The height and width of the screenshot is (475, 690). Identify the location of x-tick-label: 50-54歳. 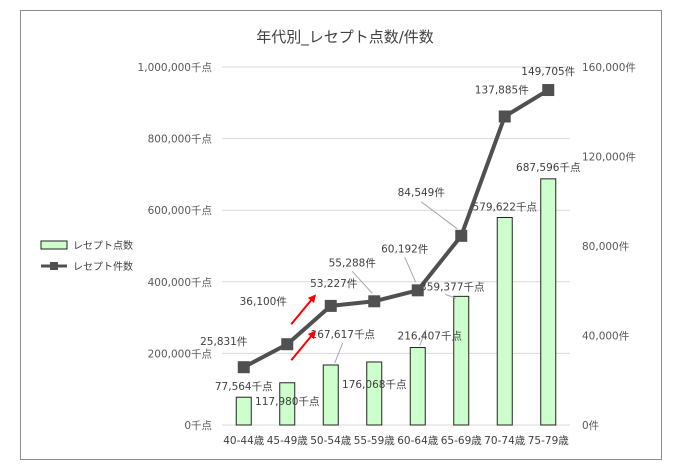
(331, 441).